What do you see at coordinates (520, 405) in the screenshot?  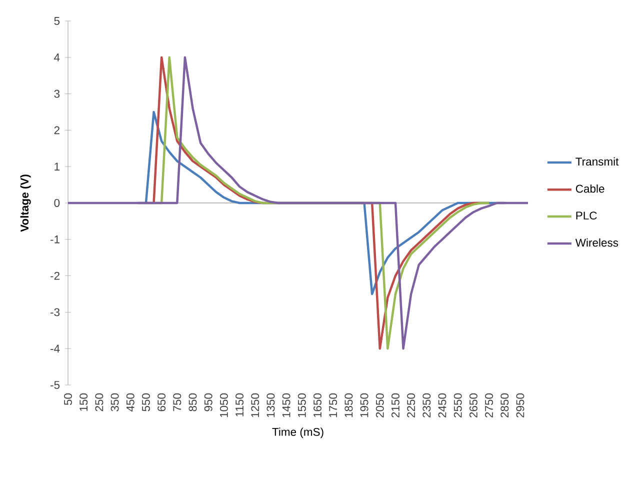 I see `x-tick-label: 2950` at bounding box center [520, 405].